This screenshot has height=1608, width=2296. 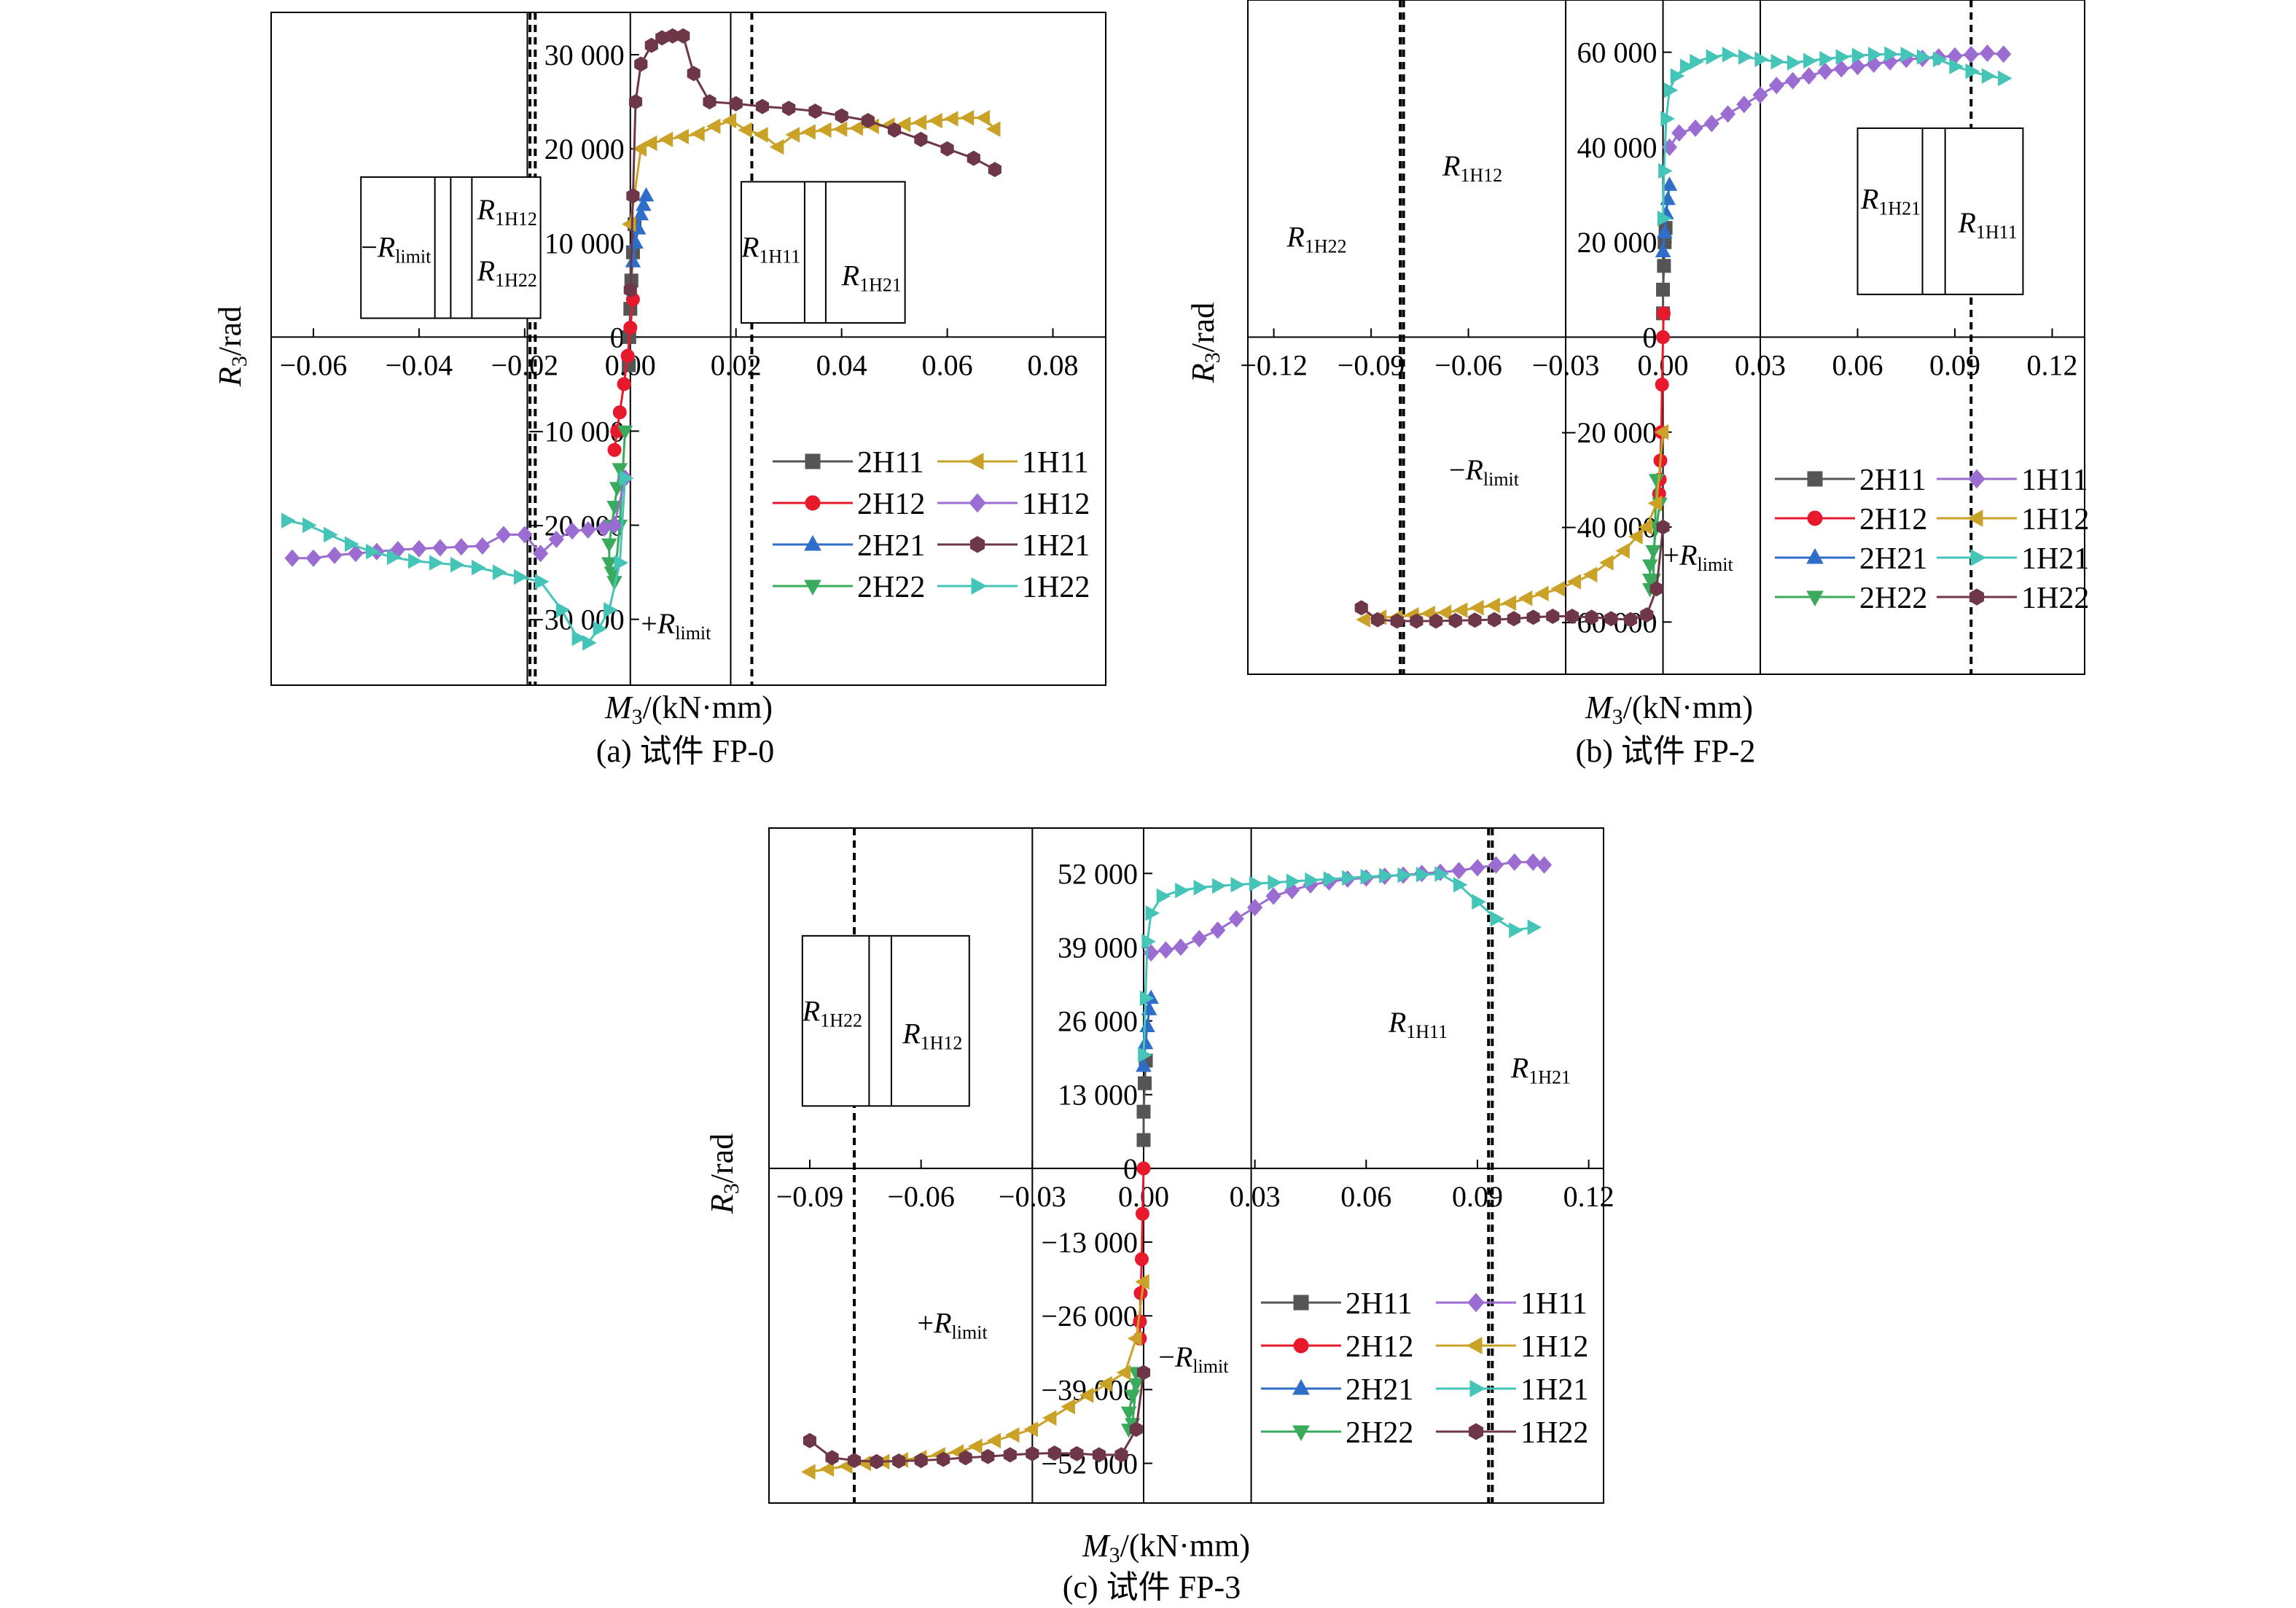 What do you see at coordinates (420, 364) in the screenshot?
I see `x-tick-label: −0.04` at bounding box center [420, 364].